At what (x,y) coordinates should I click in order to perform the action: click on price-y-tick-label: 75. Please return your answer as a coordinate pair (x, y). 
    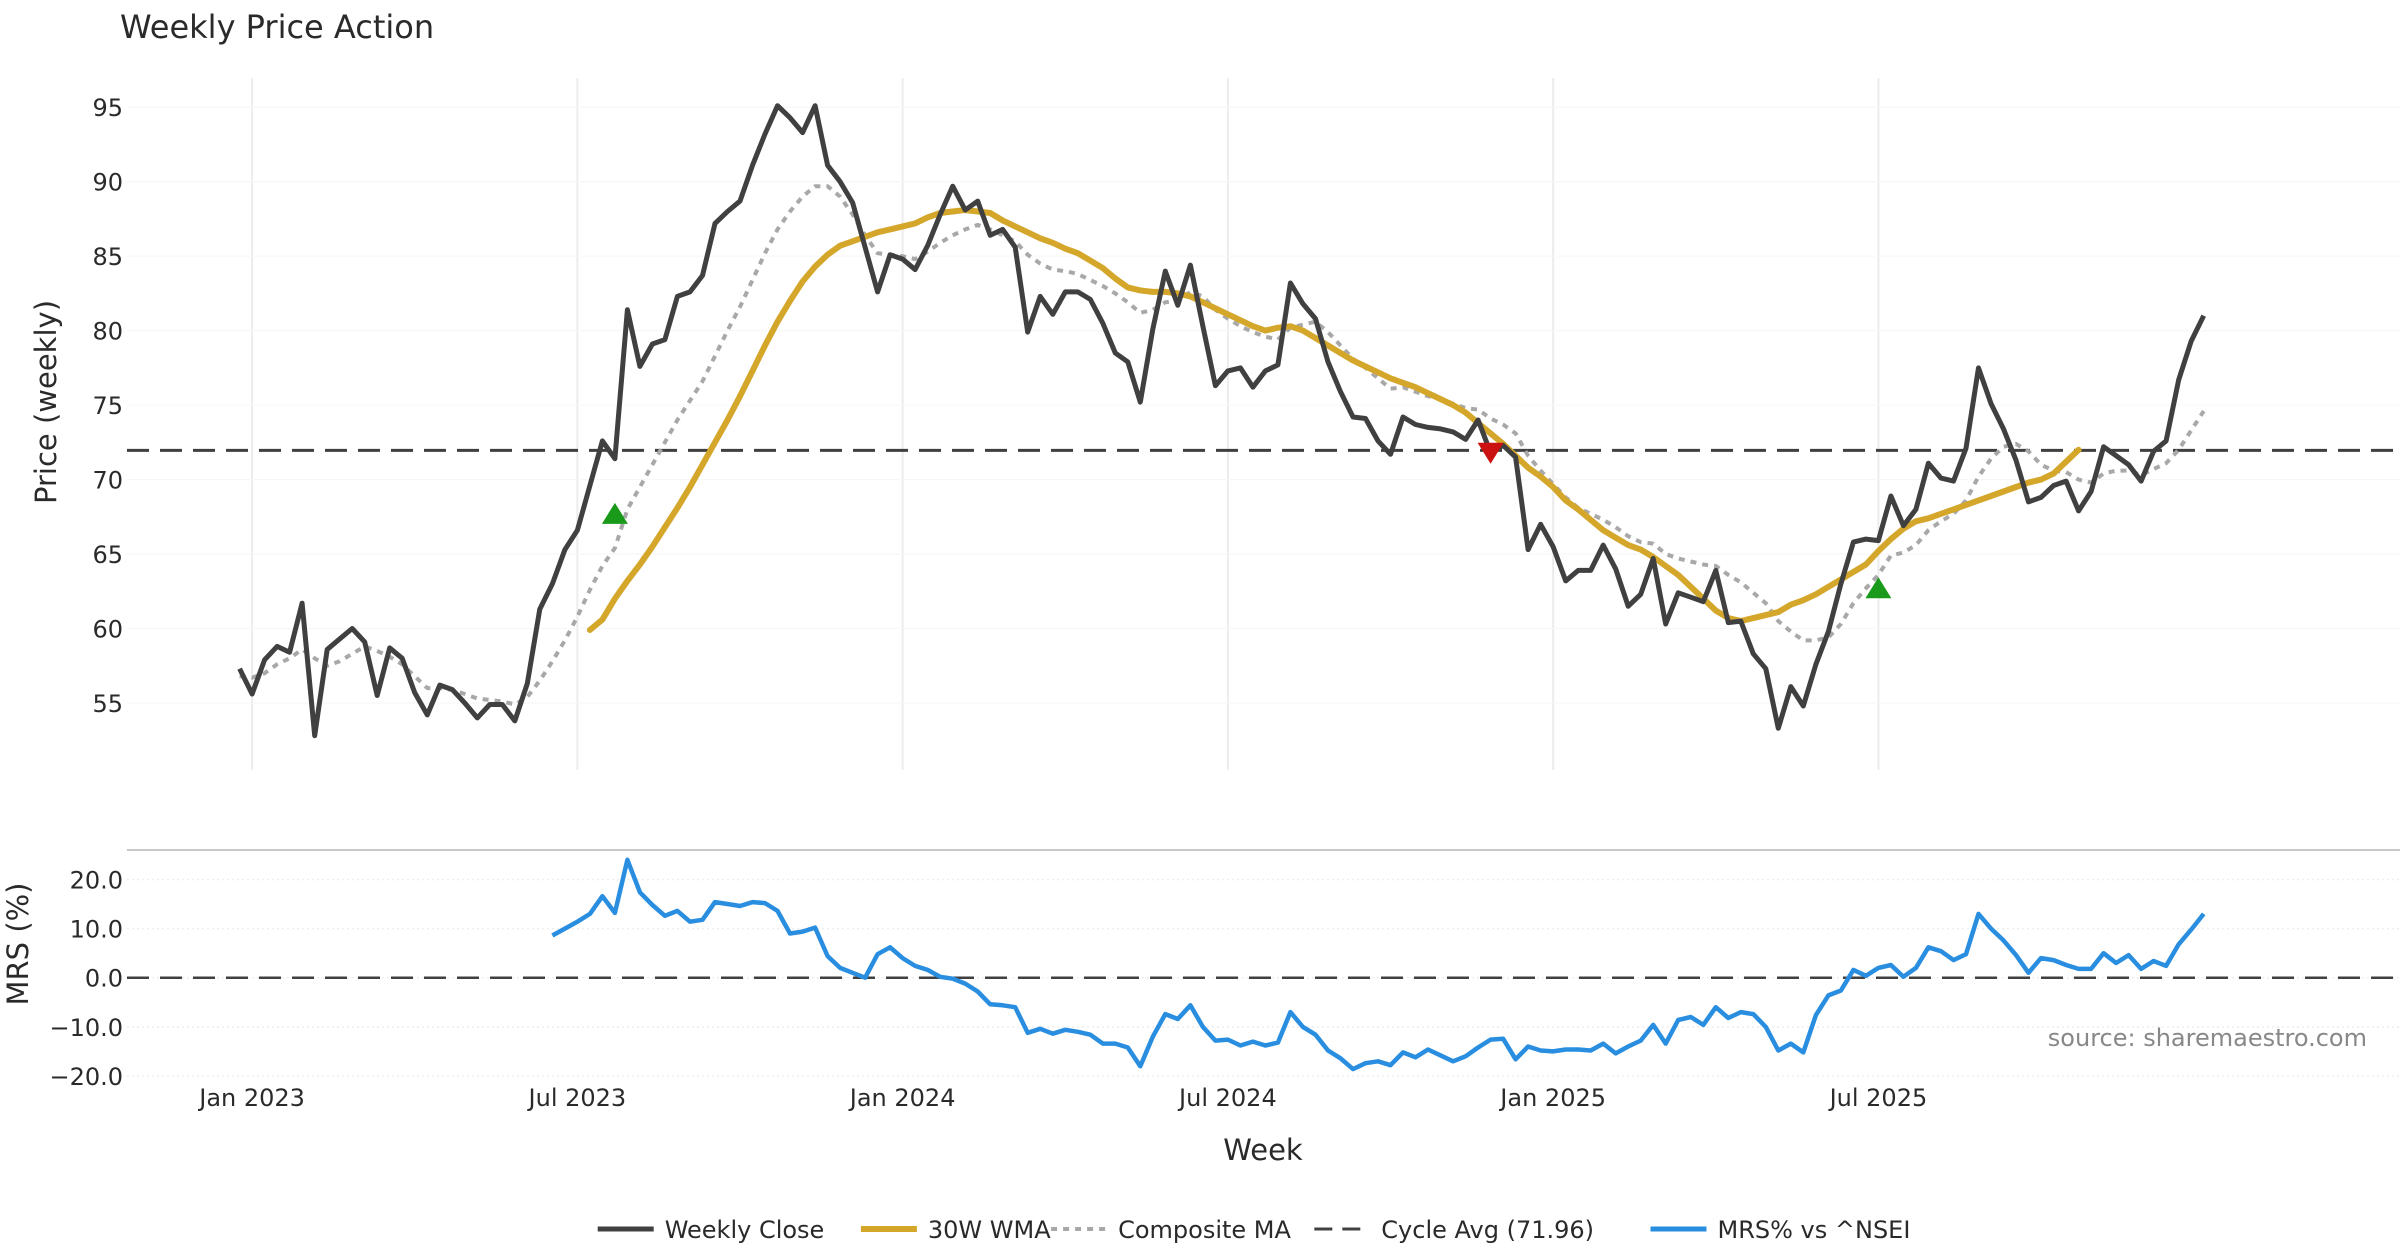
    Looking at the image, I should click on (107, 406).